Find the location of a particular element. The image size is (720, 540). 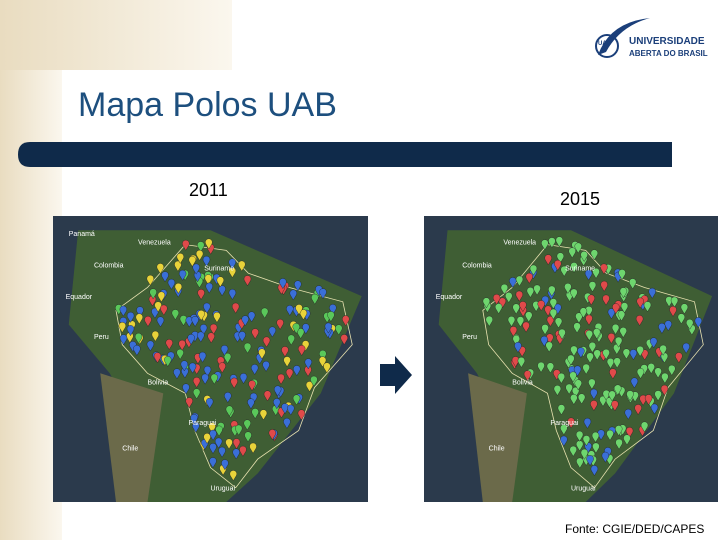

map-label: Equador is located at coordinates (449, 297).